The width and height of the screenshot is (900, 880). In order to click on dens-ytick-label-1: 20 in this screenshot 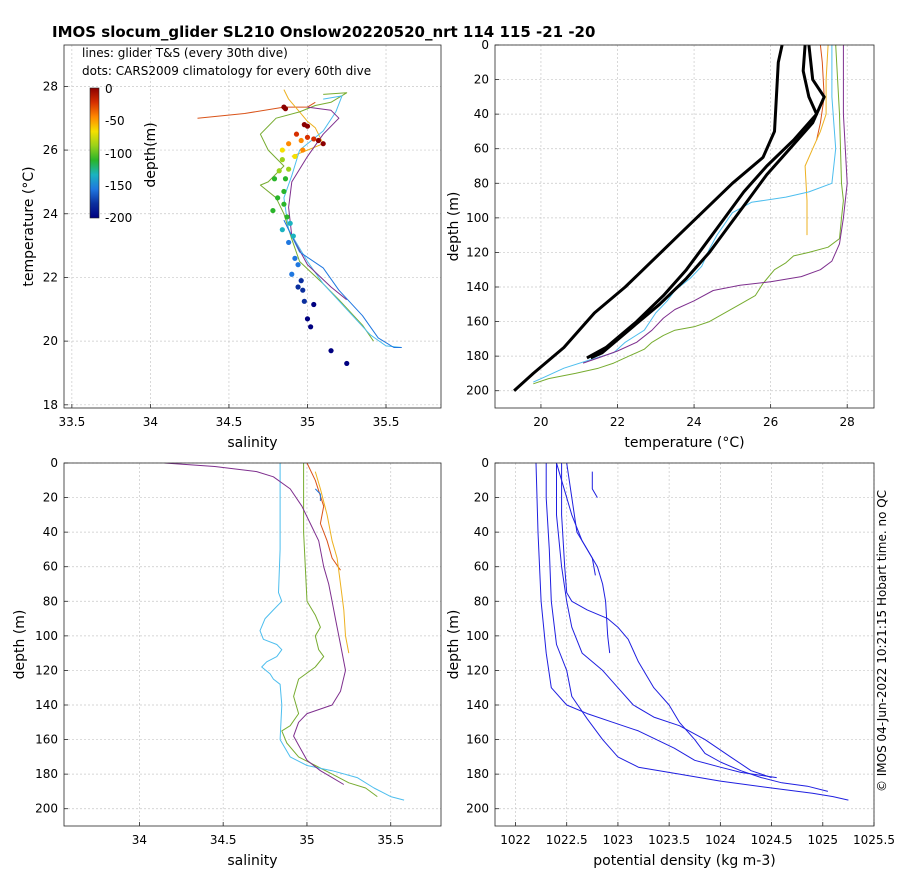, I will do `click(481, 498)`.